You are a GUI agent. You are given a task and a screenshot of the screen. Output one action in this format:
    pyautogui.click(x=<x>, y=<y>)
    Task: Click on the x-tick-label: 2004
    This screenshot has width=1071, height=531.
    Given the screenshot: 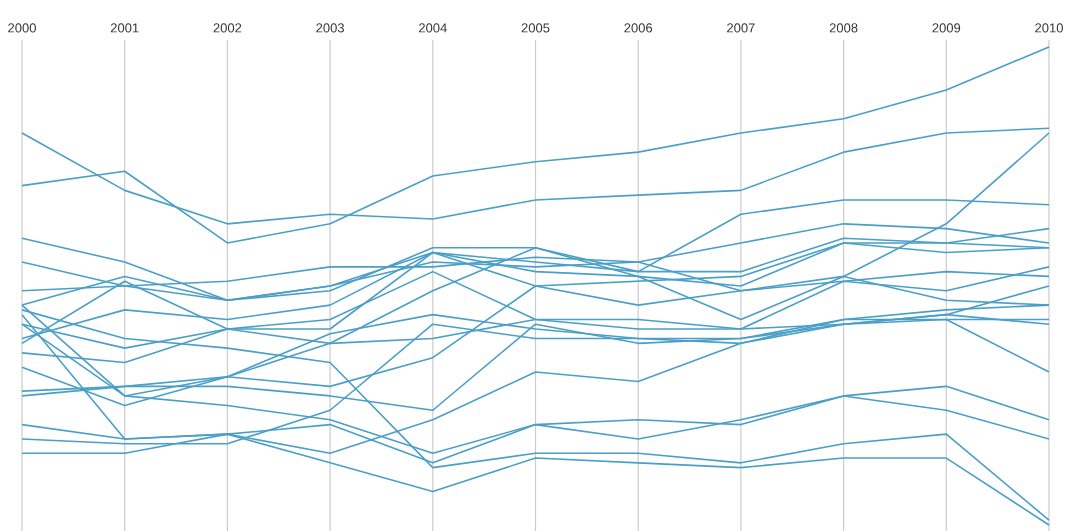 What is the action you would take?
    pyautogui.click(x=433, y=28)
    